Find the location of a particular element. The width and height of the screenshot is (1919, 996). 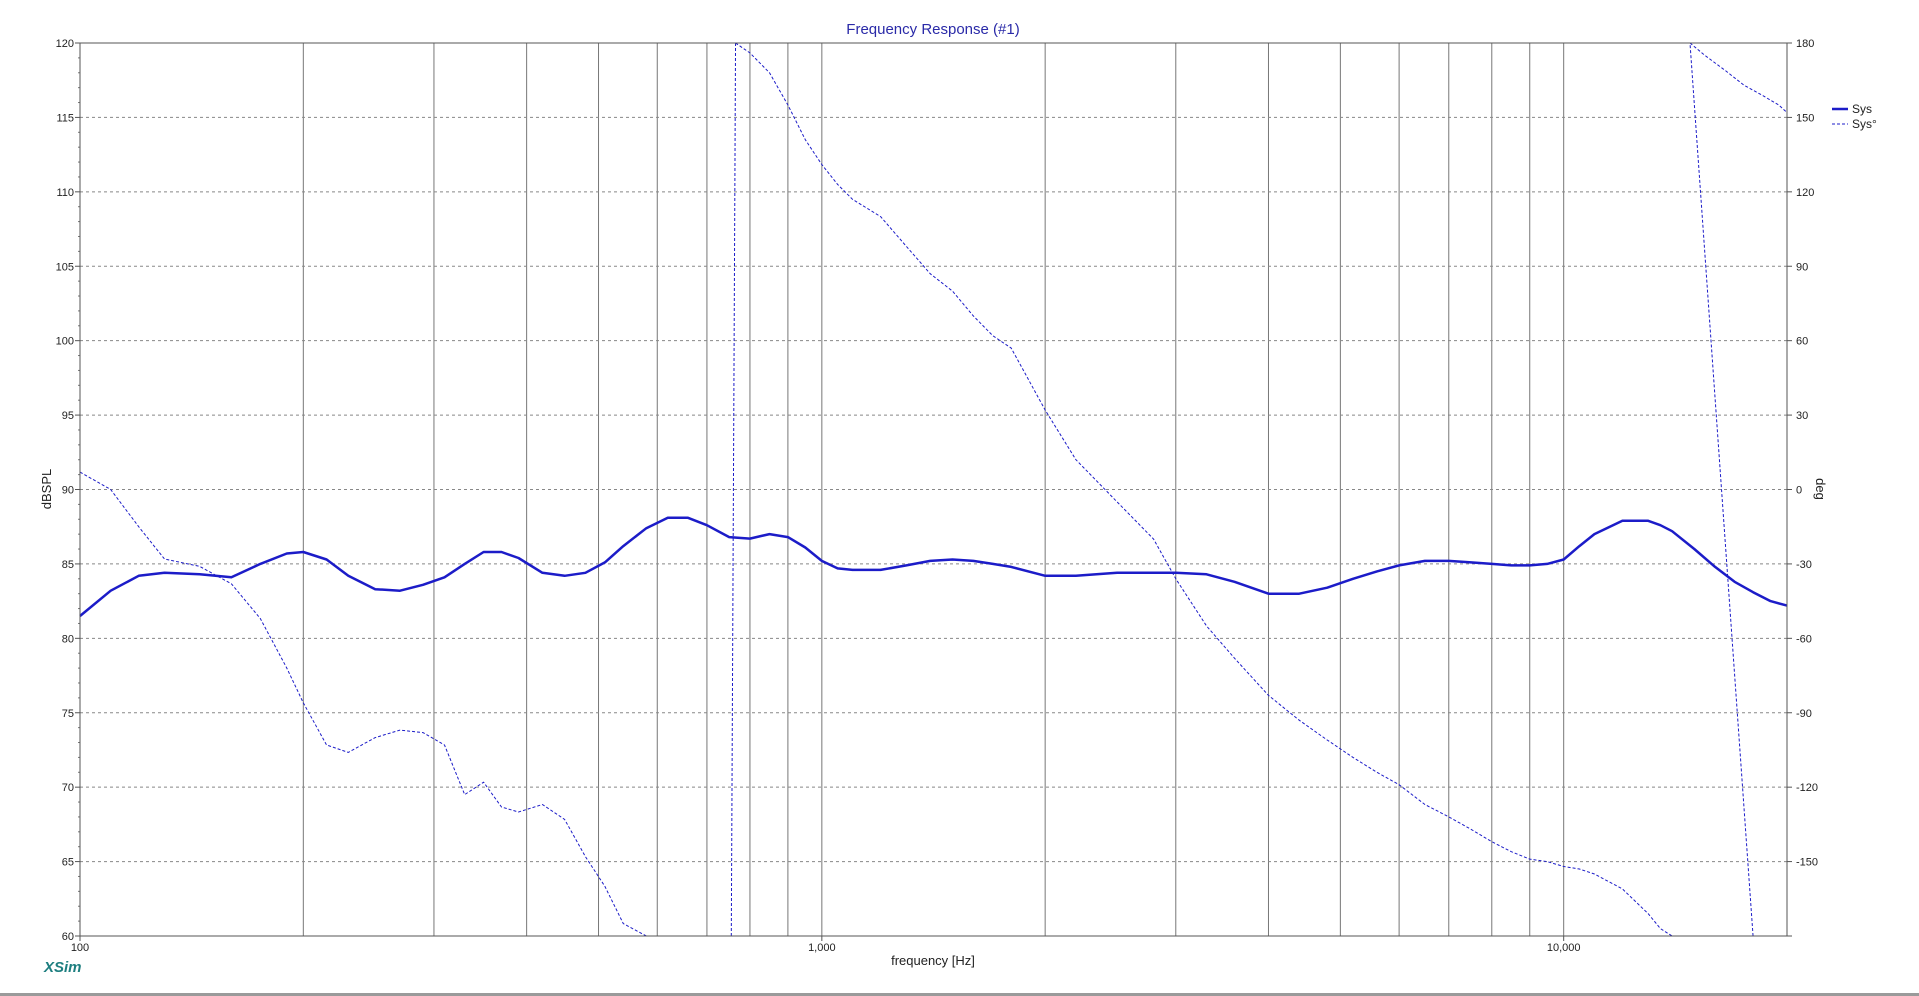

x-tick-label: 10,000 is located at coordinates (1564, 948).